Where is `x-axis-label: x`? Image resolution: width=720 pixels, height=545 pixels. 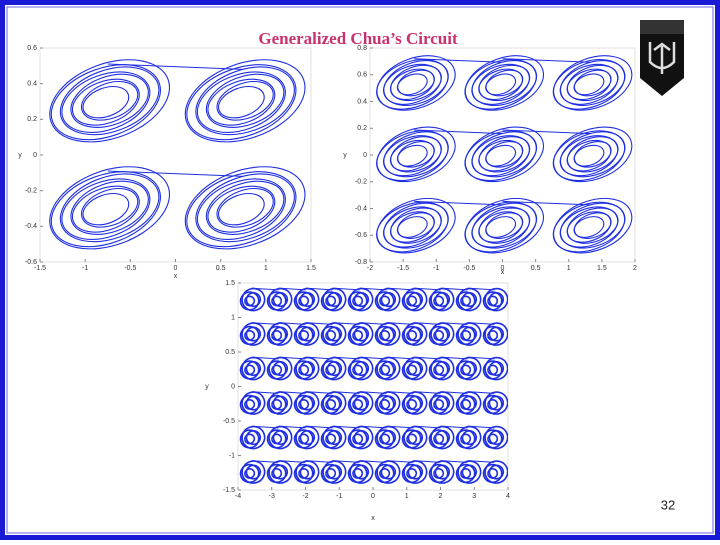 x-axis-label: x is located at coordinates (373, 518).